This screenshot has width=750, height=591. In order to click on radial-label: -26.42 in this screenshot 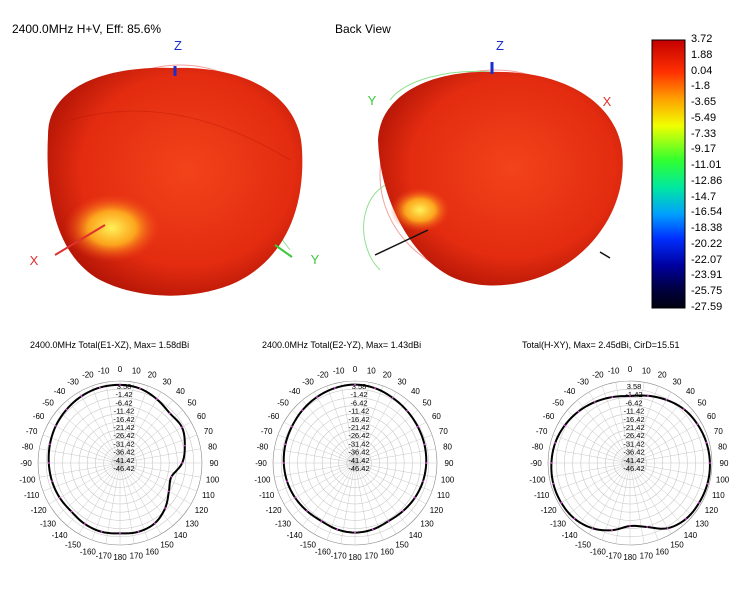, I will do `click(633, 435)`.